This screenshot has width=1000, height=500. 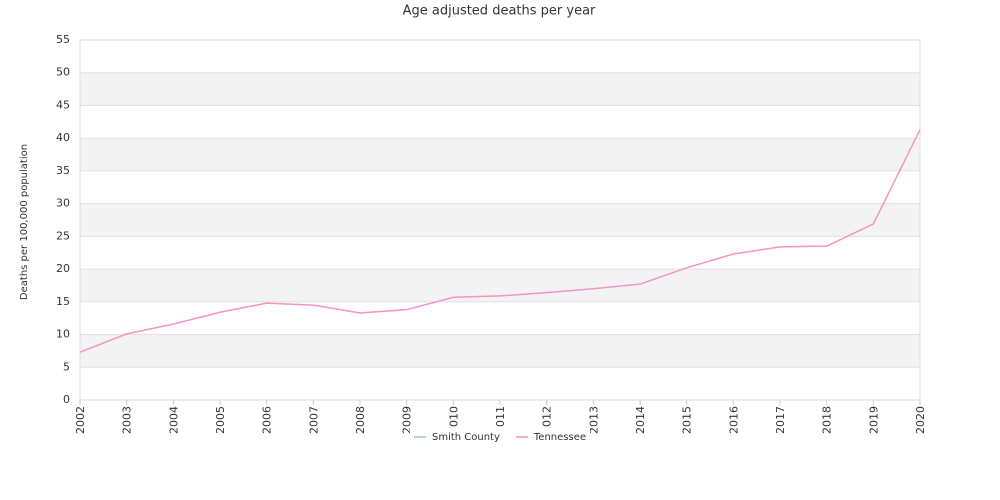 What do you see at coordinates (63, 268) in the screenshot?
I see `y-tick-label: 20` at bounding box center [63, 268].